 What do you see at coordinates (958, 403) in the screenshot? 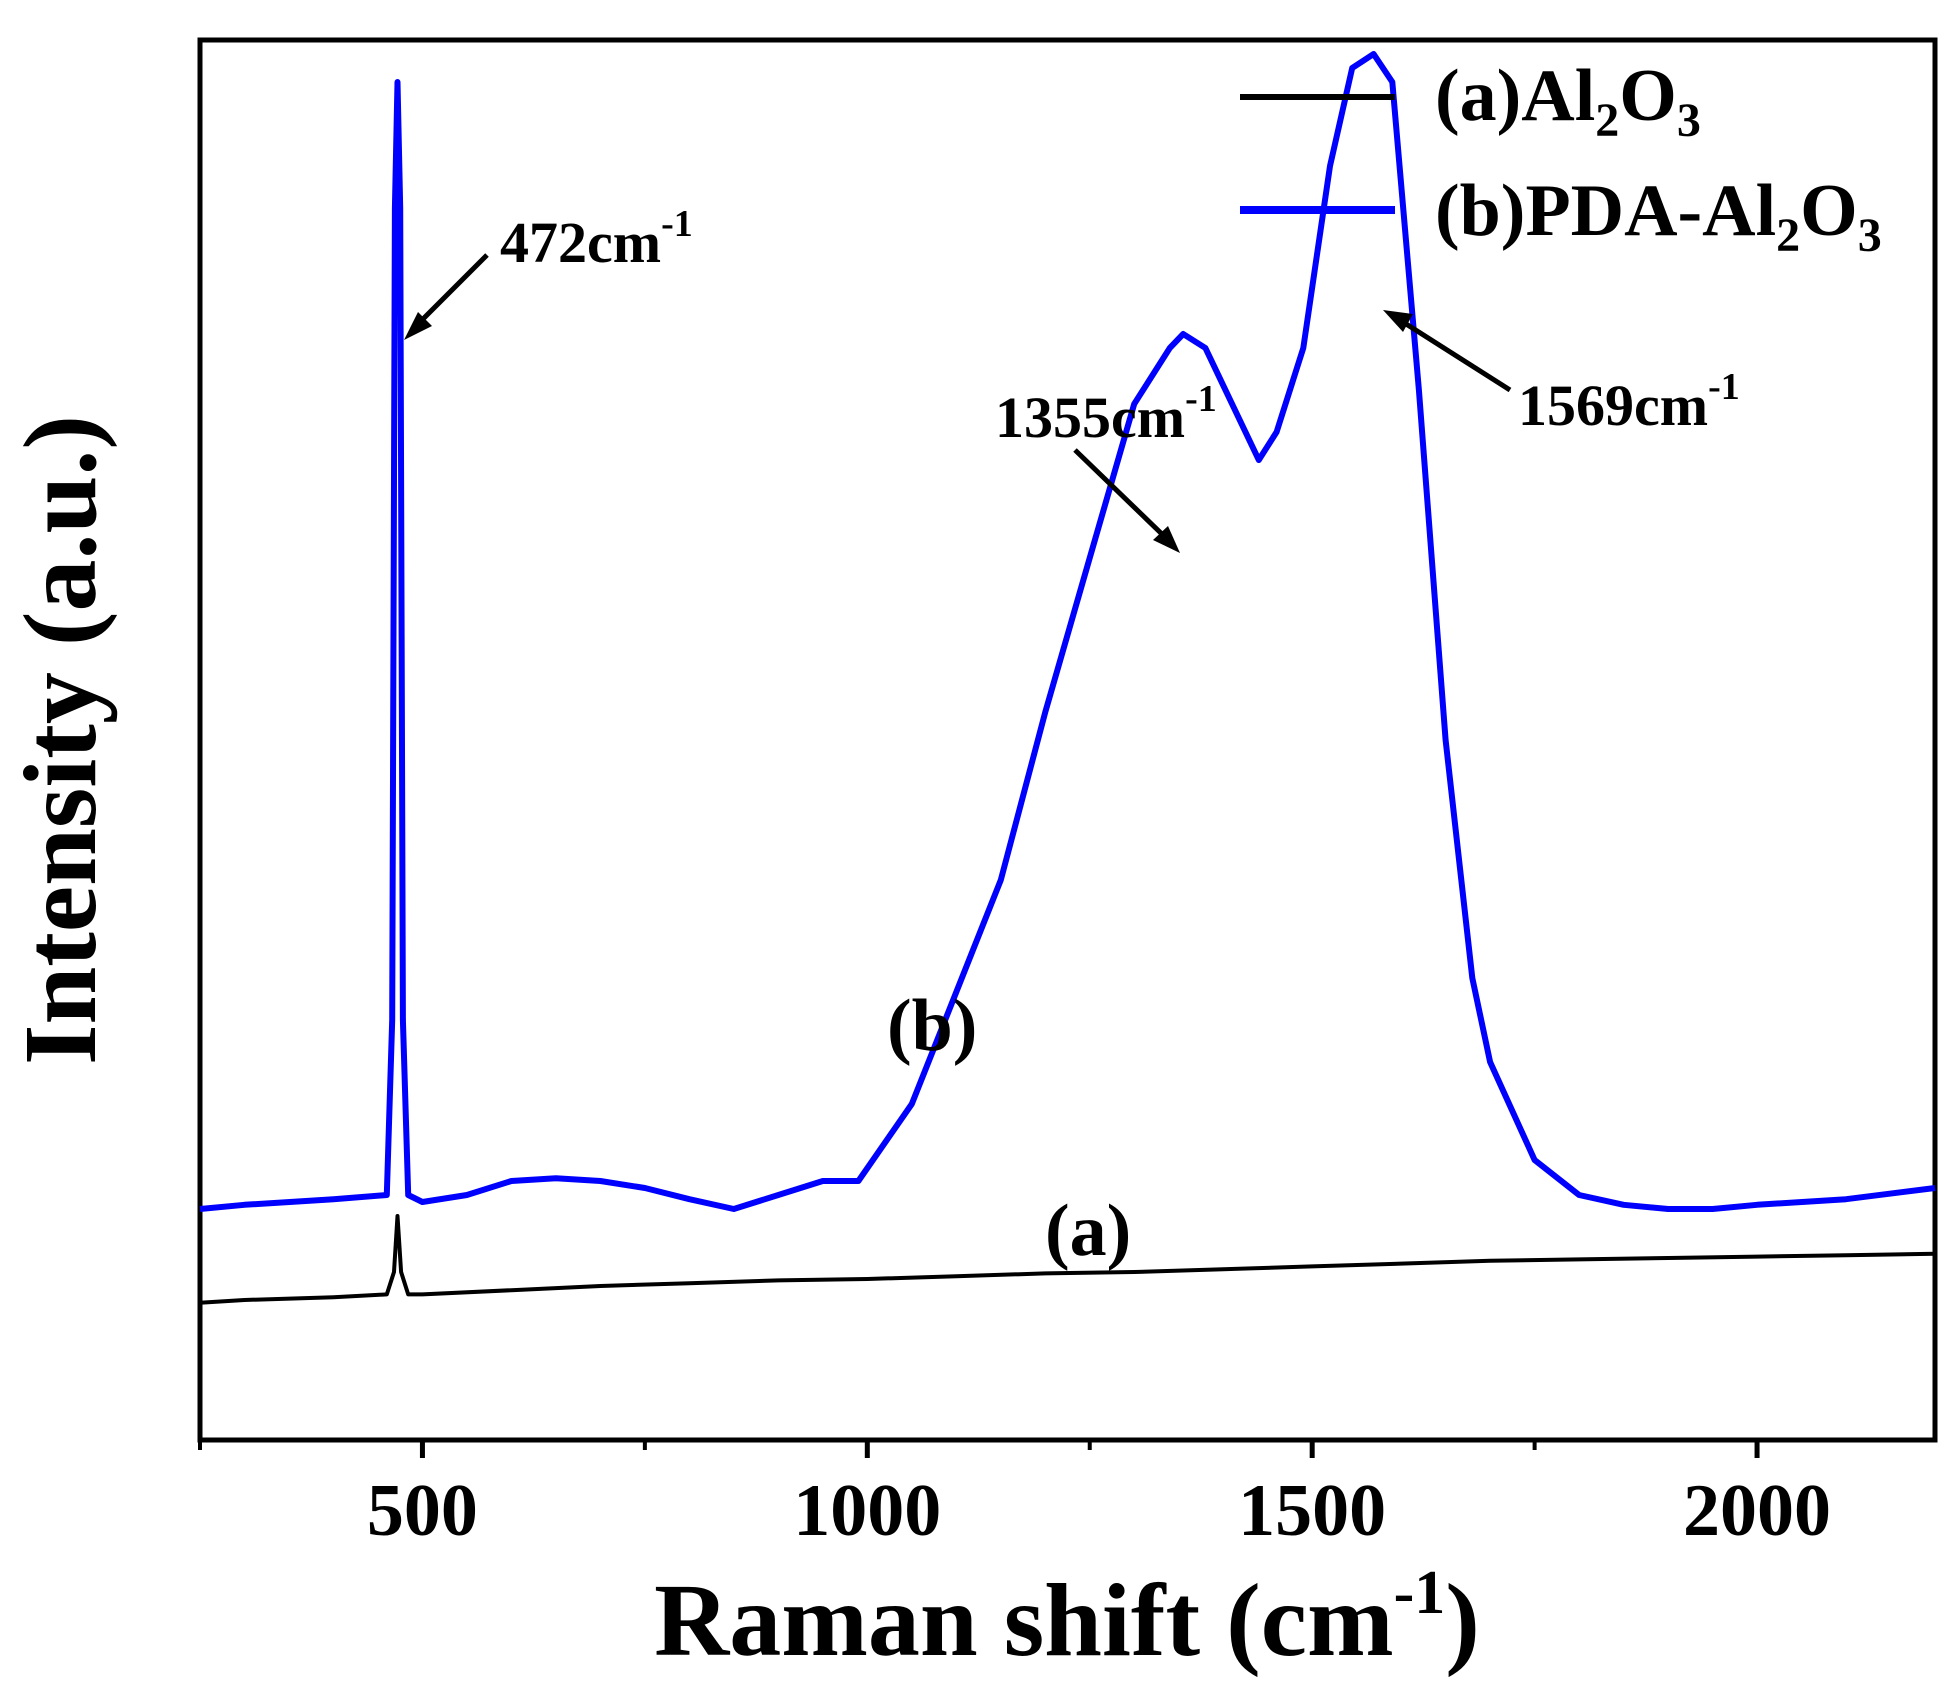
I see `annotation-arrows` at bounding box center [958, 403].